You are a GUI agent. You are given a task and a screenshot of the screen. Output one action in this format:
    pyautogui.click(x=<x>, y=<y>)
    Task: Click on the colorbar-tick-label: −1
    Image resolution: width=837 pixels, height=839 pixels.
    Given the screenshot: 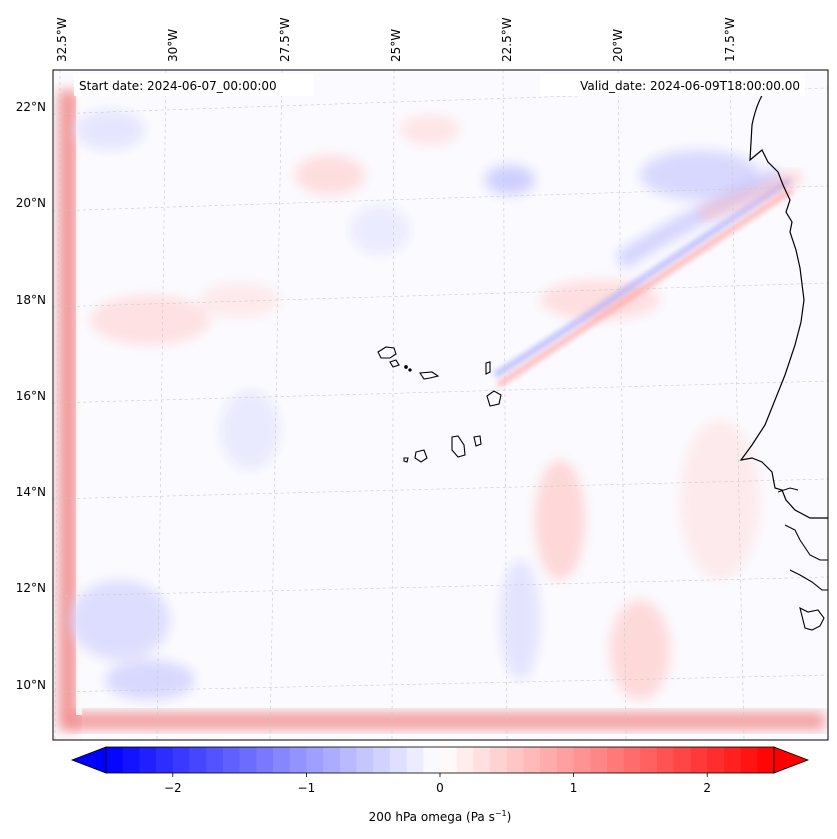 What is the action you would take?
    pyautogui.click(x=307, y=788)
    